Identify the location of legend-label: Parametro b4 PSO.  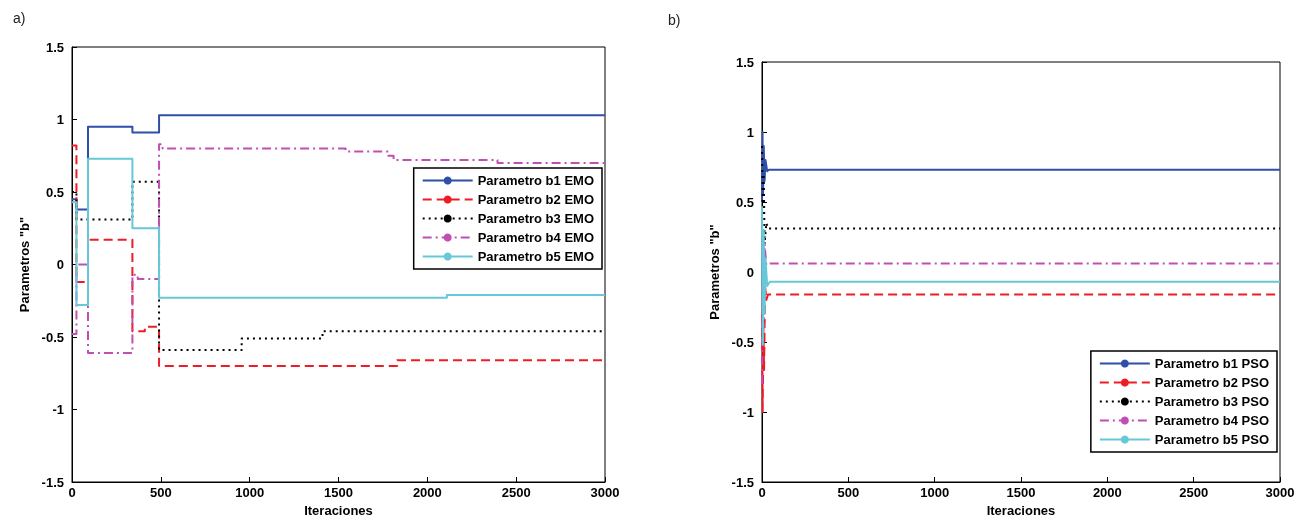
(1211, 420).